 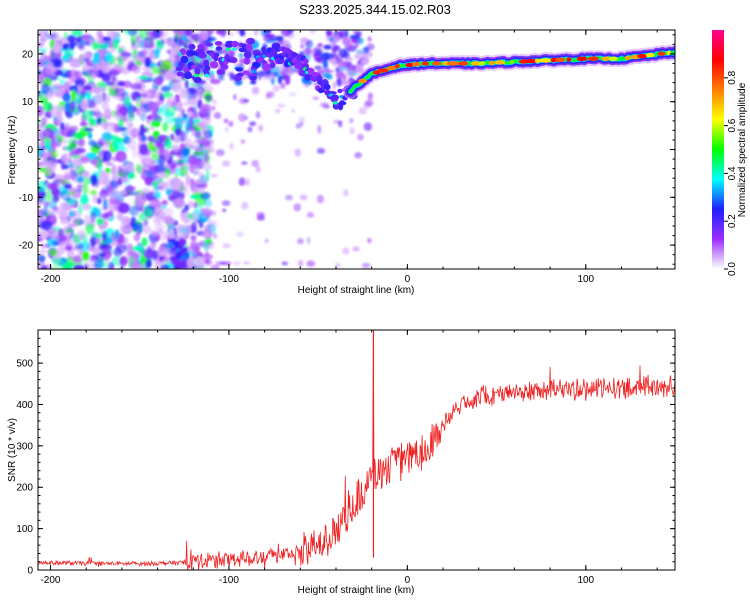 What do you see at coordinates (356, 290) in the screenshot?
I see `spectrogram-x-axis-label: Height of straight line (km)` at bounding box center [356, 290].